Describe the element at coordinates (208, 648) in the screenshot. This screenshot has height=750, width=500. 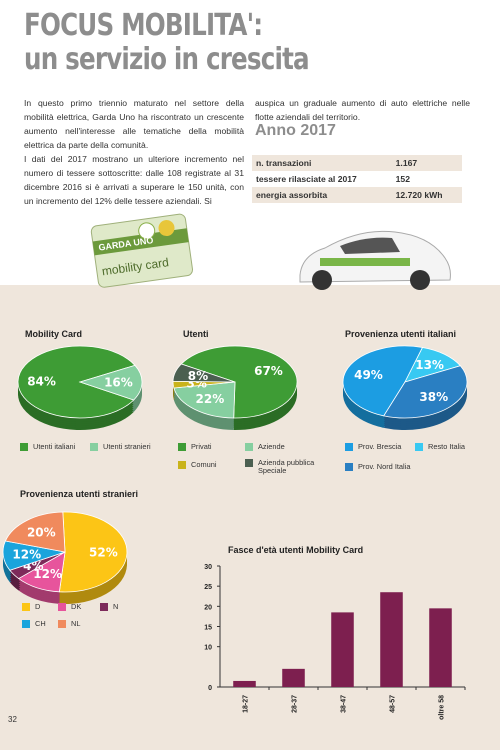
I see `y-tick-label: 10` at that location.